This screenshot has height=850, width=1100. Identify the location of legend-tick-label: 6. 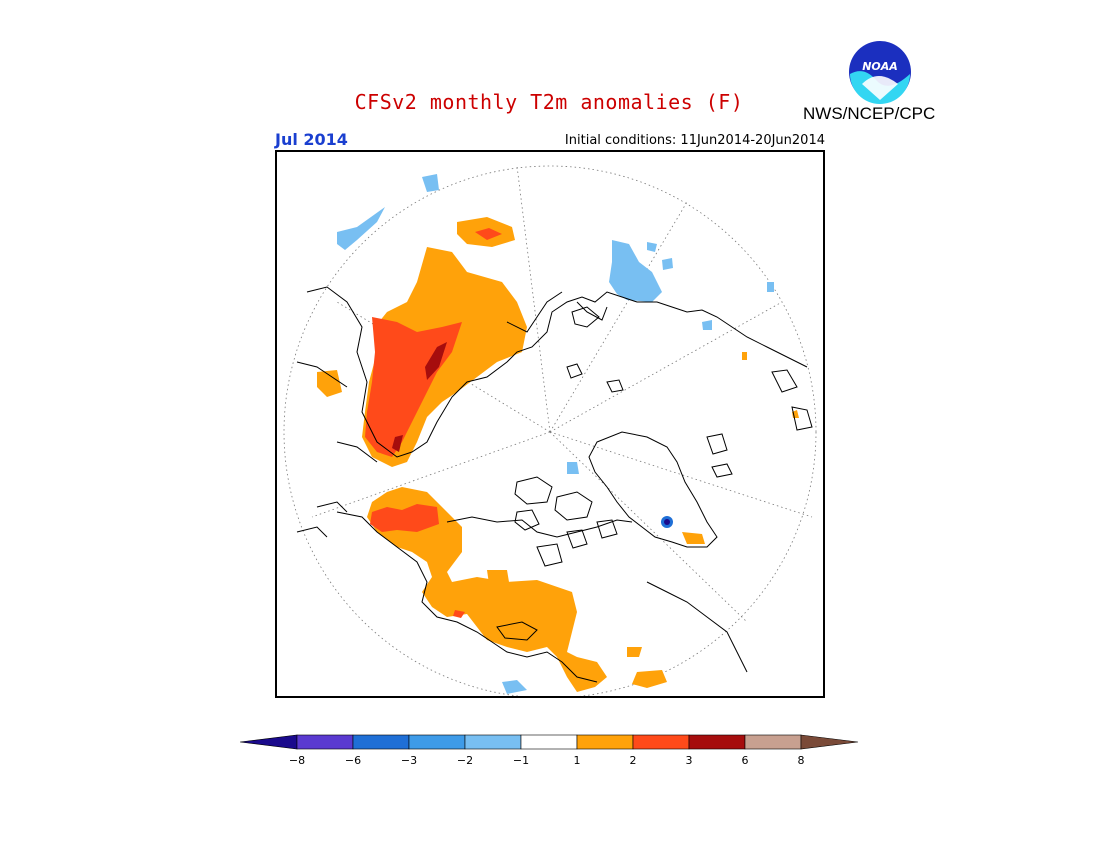
(745, 760).